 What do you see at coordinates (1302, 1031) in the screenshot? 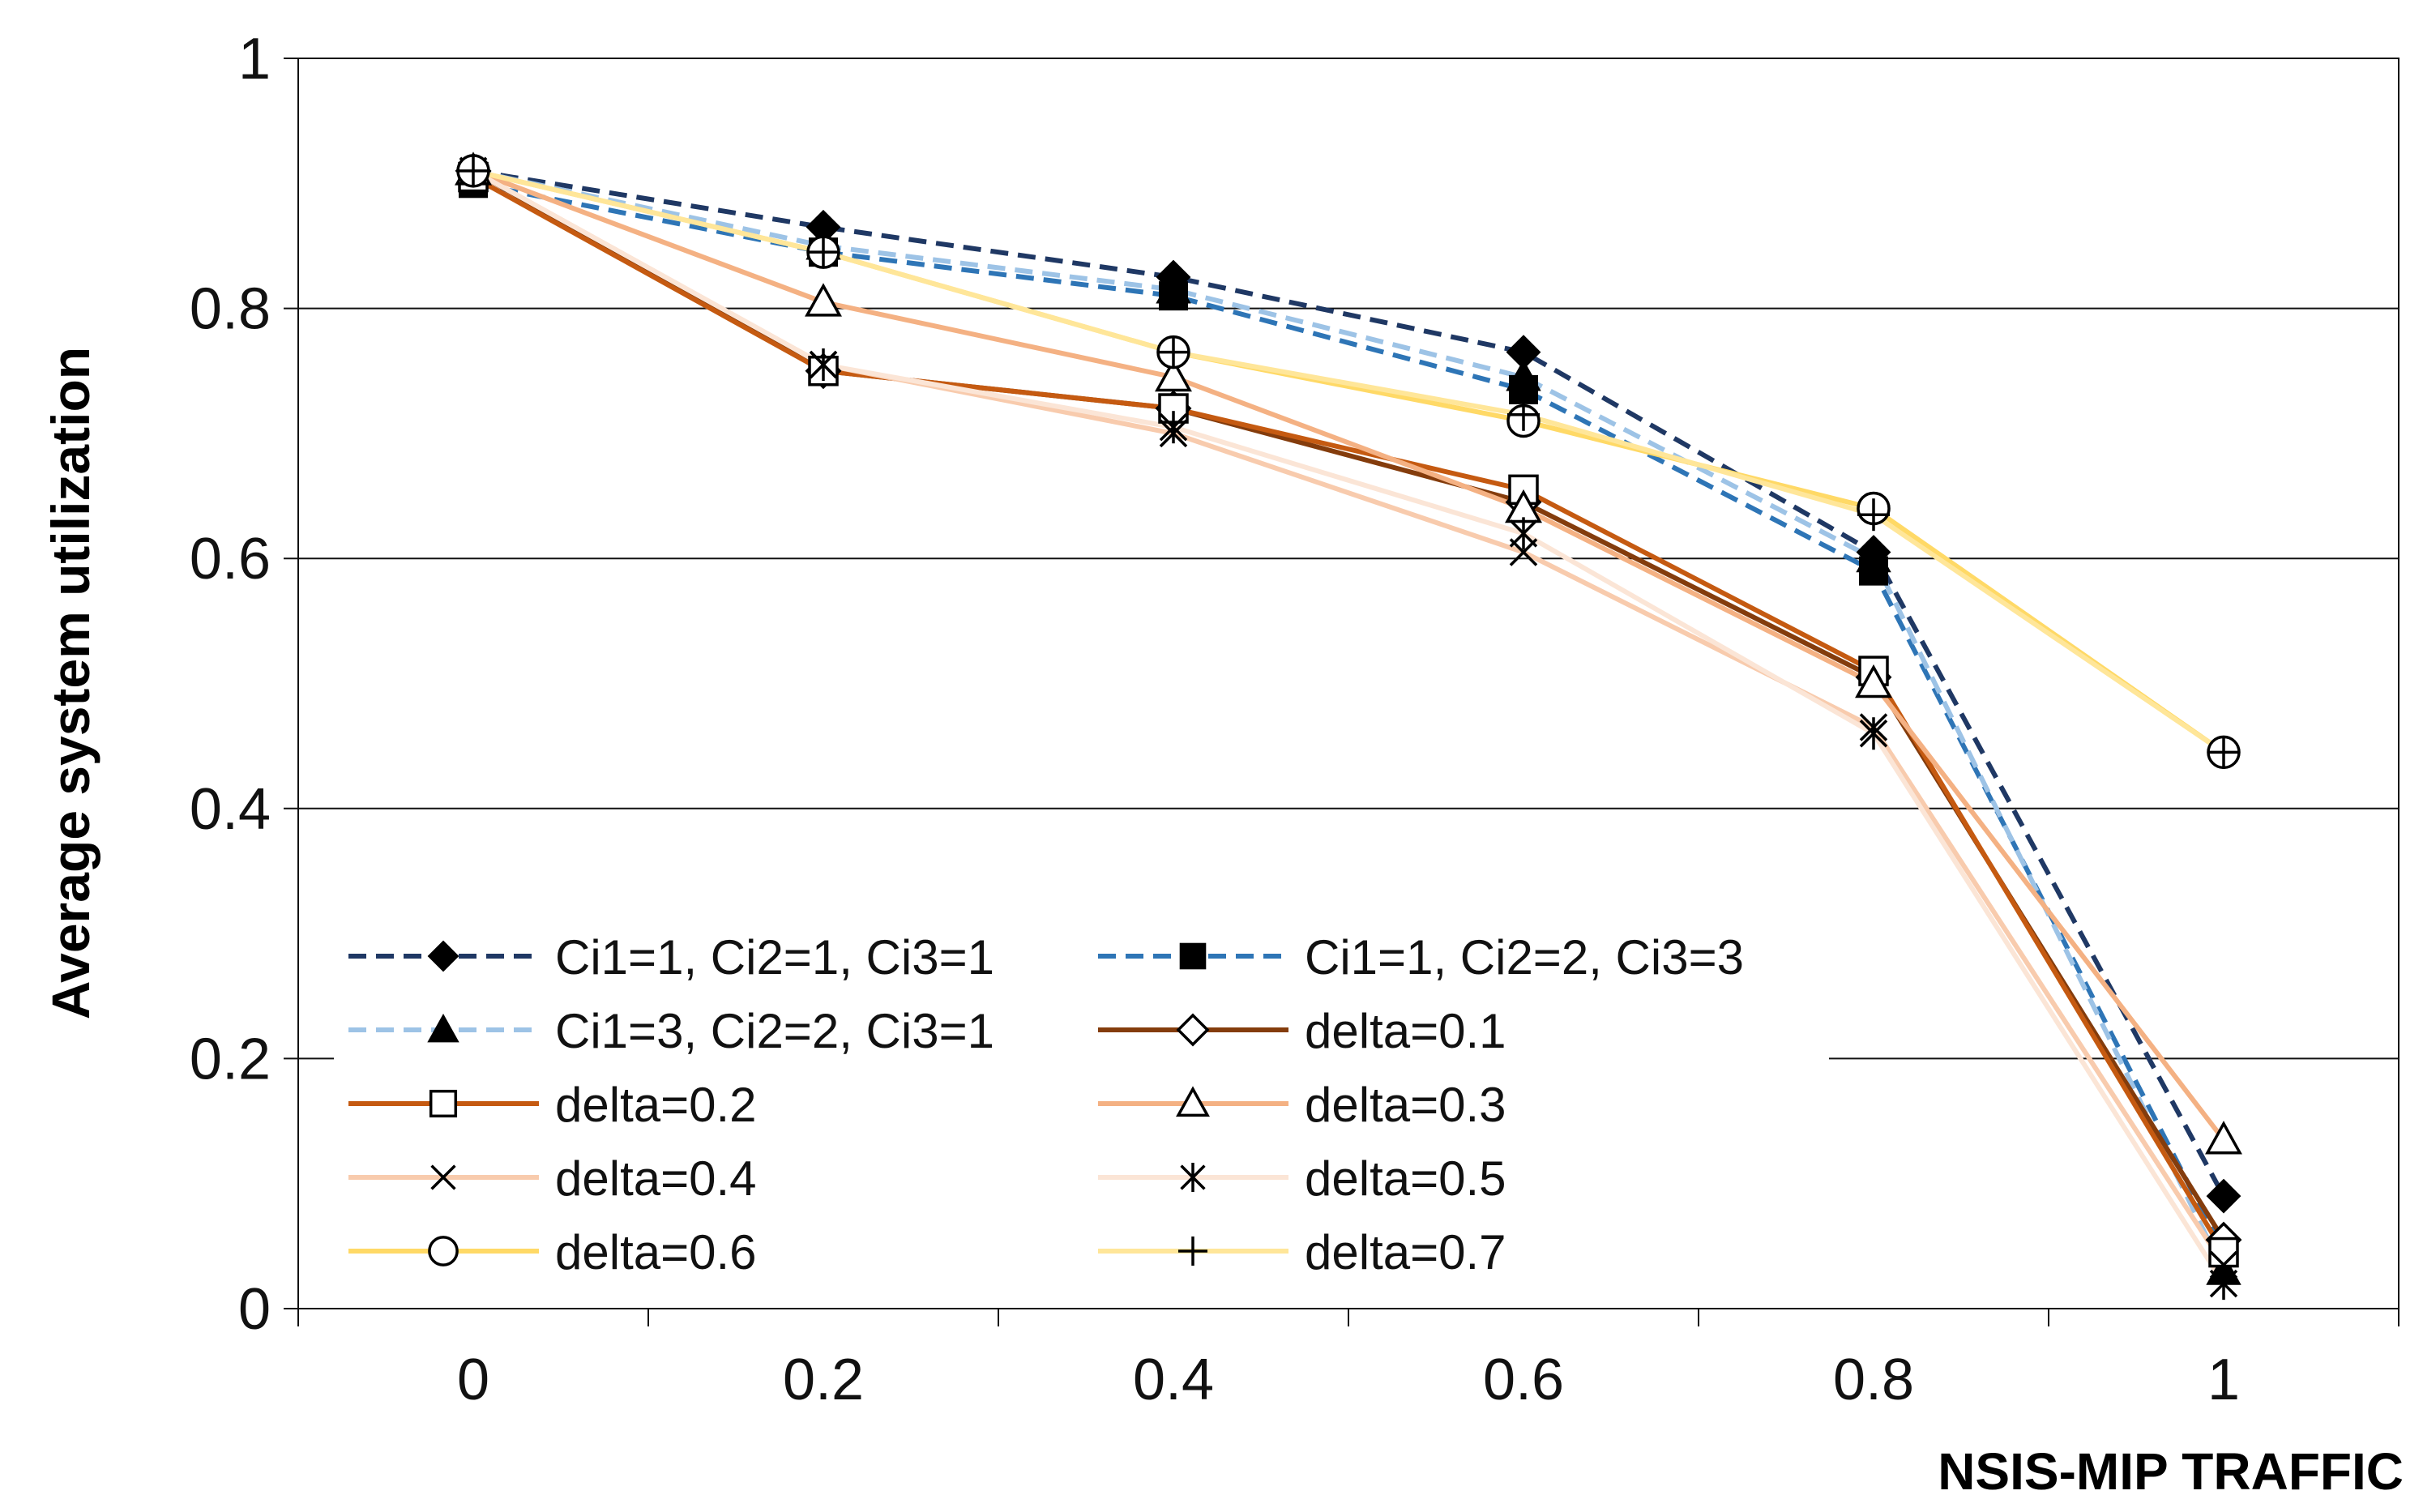
I see `legend-item-3: delta=0.1` at bounding box center [1302, 1031].